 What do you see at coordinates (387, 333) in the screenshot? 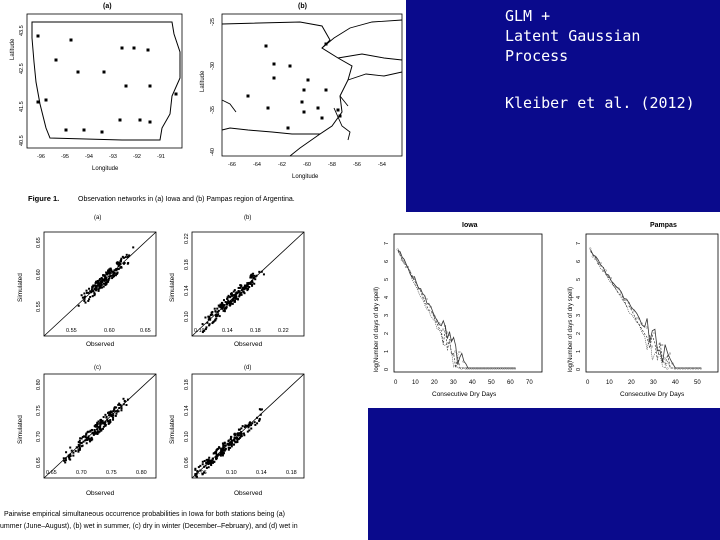
I see `fig3-iowa-ytick-3: 2` at bounding box center [387, 333].